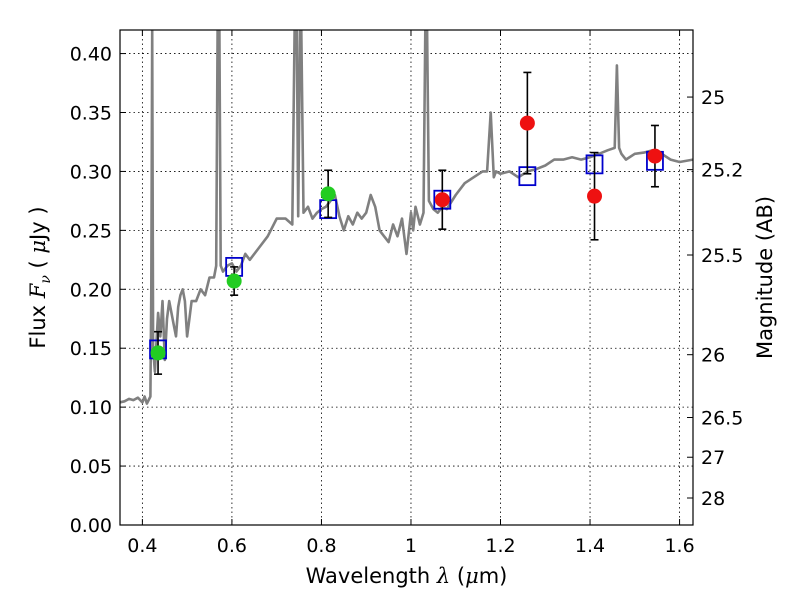 Image resolution: width=800 pixels, height=600 pixels. What do you see at coordinates (722, 171) in the screenshot?
I see `y2-tick-label: 25.2` at bounding box center [722, 171].